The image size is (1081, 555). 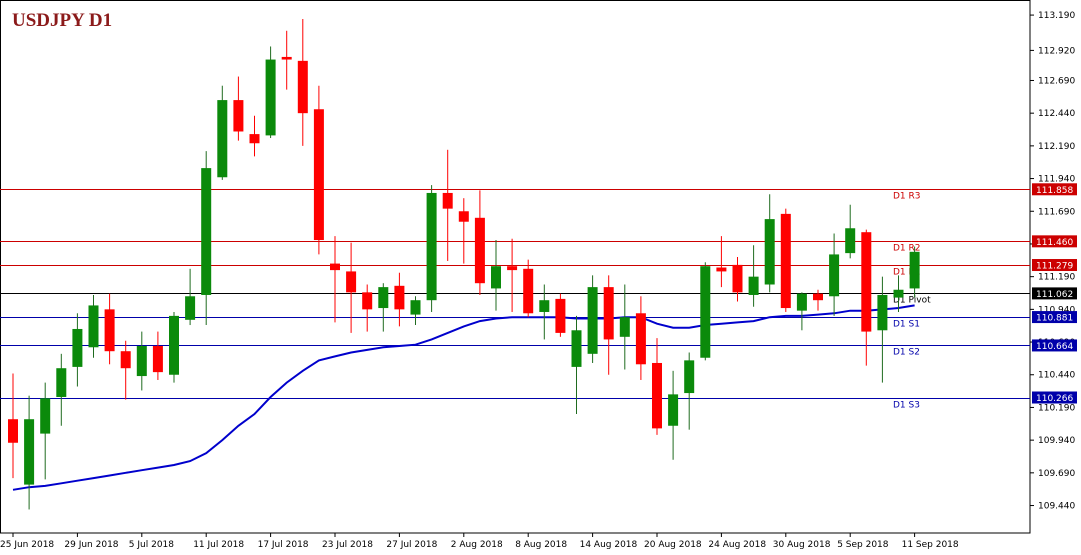 I want to click on x-tick-label: 5 Jul 2018, so click(x=151, y=545).